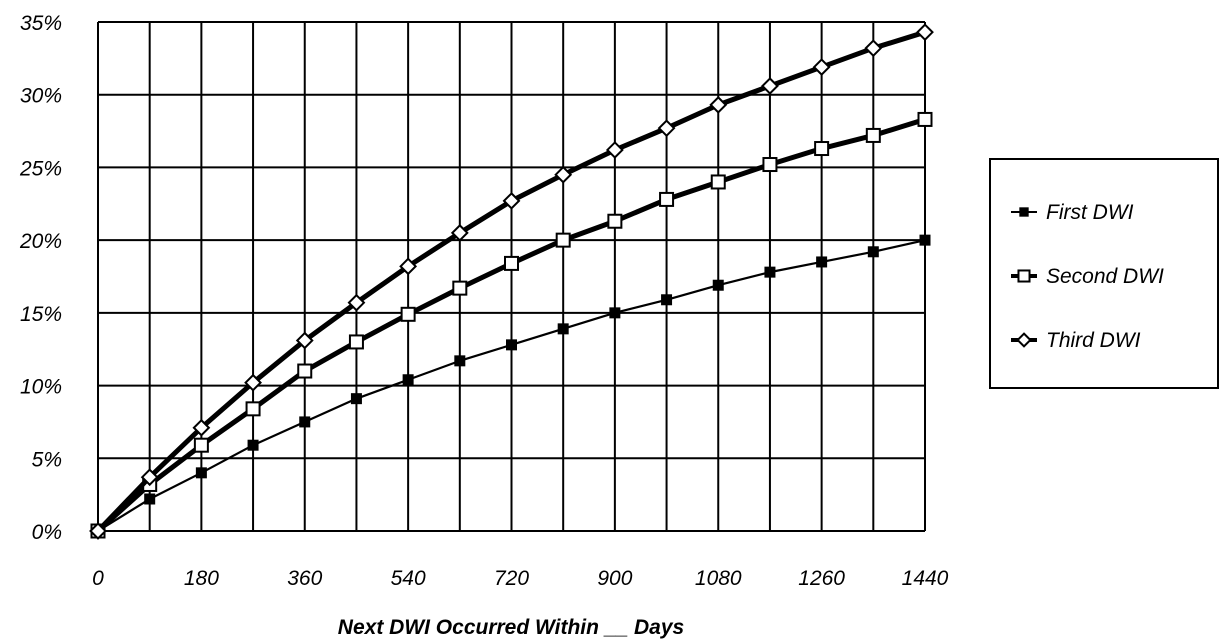 The width and height of the screenshot is (1228, 644). Describe the element at coordinates (614, 578) in the screenshot. I see `x-tick-label: 900` at that location.